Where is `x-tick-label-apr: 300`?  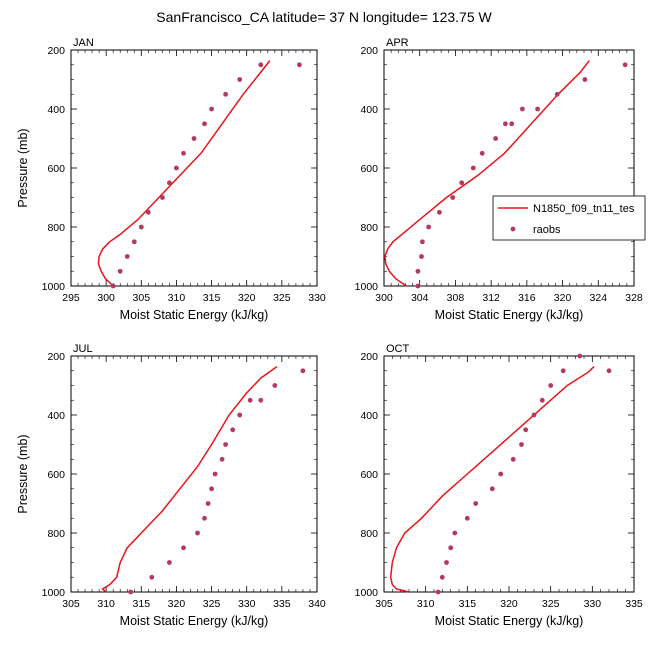
x-tick-label-apr: 300 is located at coordinates (384, 298).